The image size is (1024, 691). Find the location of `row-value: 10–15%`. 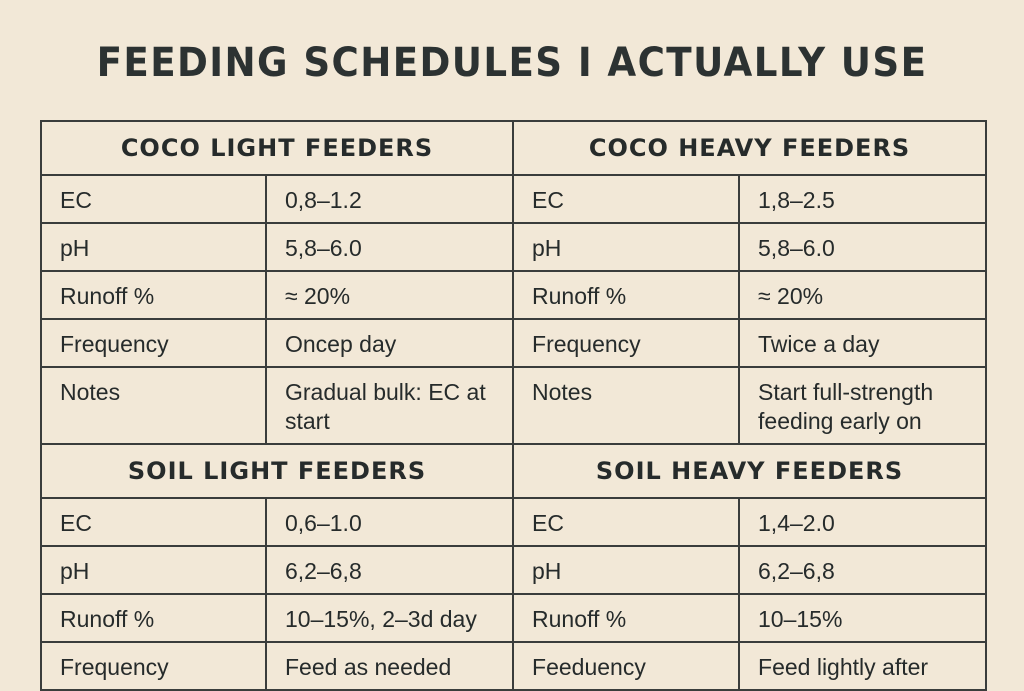

row-value: 10–15% is located at coordinates (863, 618).